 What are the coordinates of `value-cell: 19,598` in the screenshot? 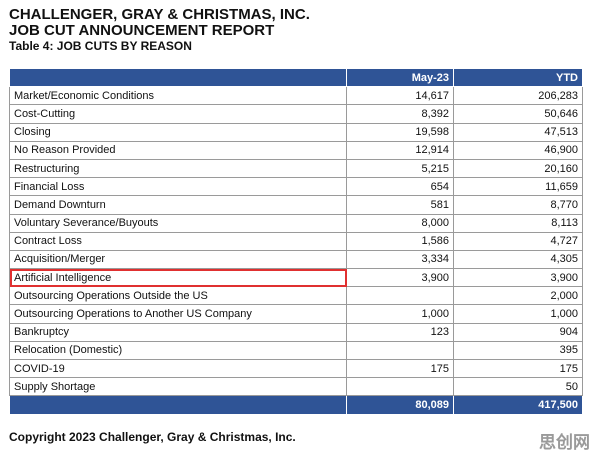 It's located at (400, 132).